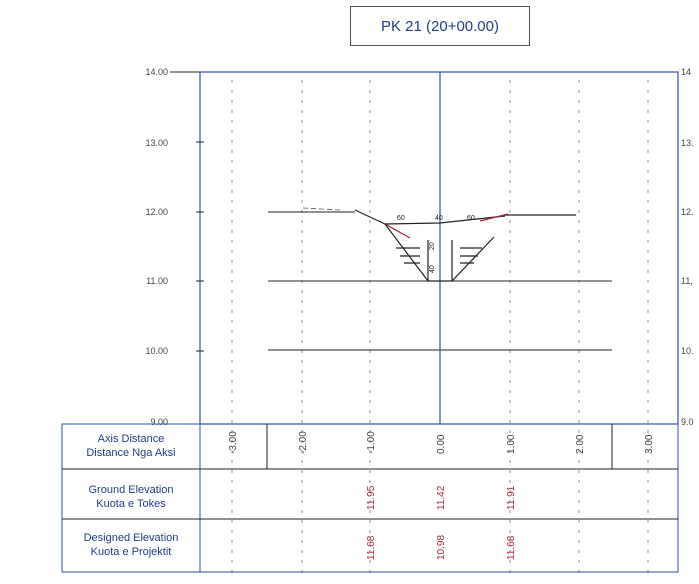 This screenshot has height=584, width=699. I want to click on y-tick-right-9: 9.0, so click(687, 422).